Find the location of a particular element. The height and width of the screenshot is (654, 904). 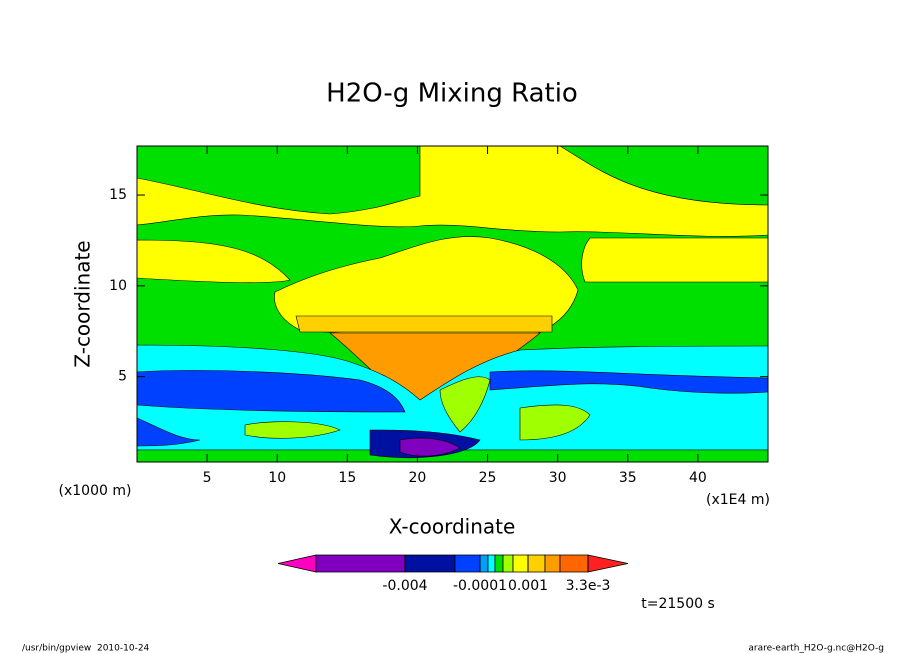

y-unit: (x1000 m) is located at coordinates (95, 491).